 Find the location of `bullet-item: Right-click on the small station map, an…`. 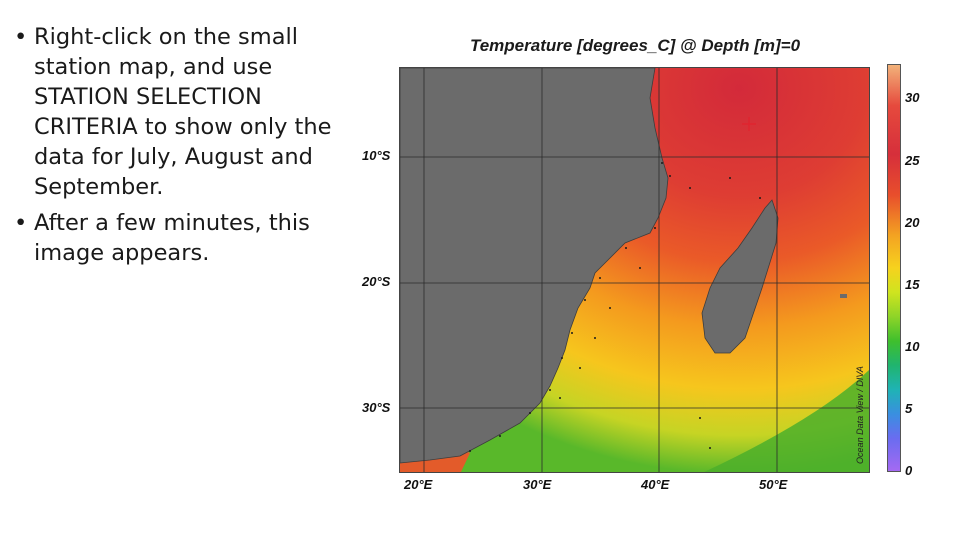

bullet-item: Right-click on the small station map, an… is located at coordinates (186, 112).